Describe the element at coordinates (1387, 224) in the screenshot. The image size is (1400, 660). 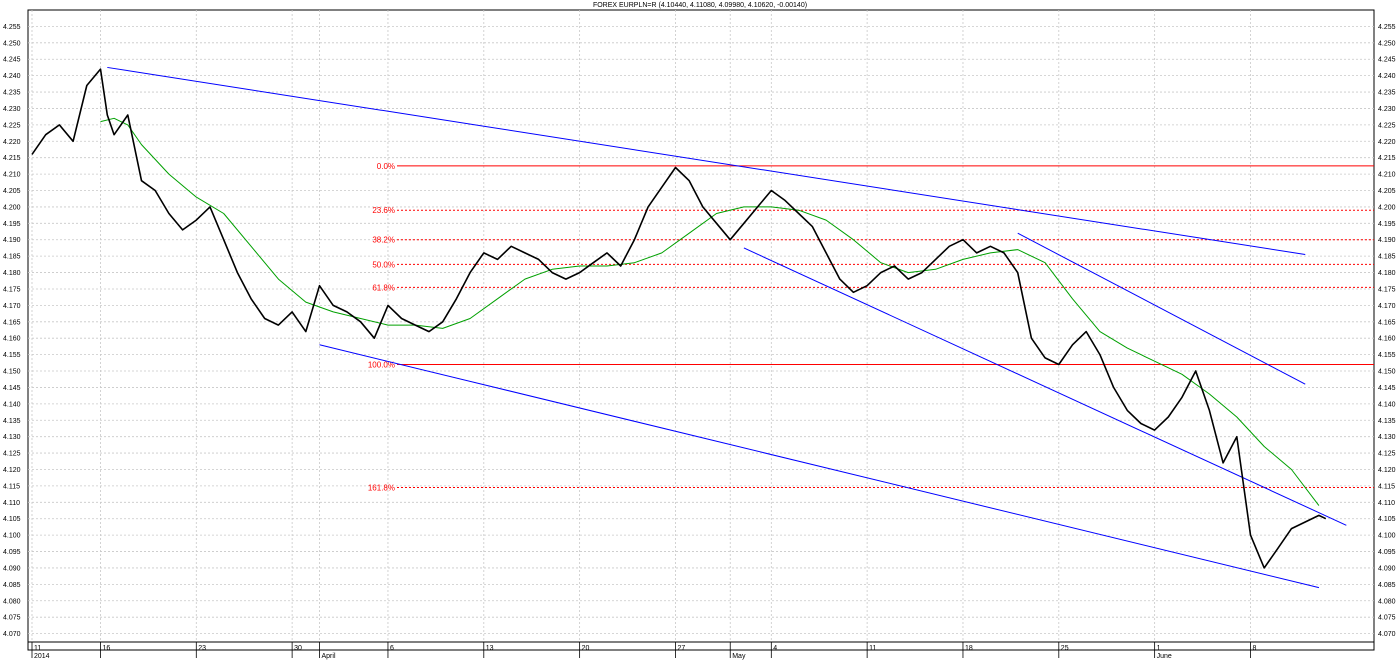
I see `y-tick-label-right: 4.195` at that location.